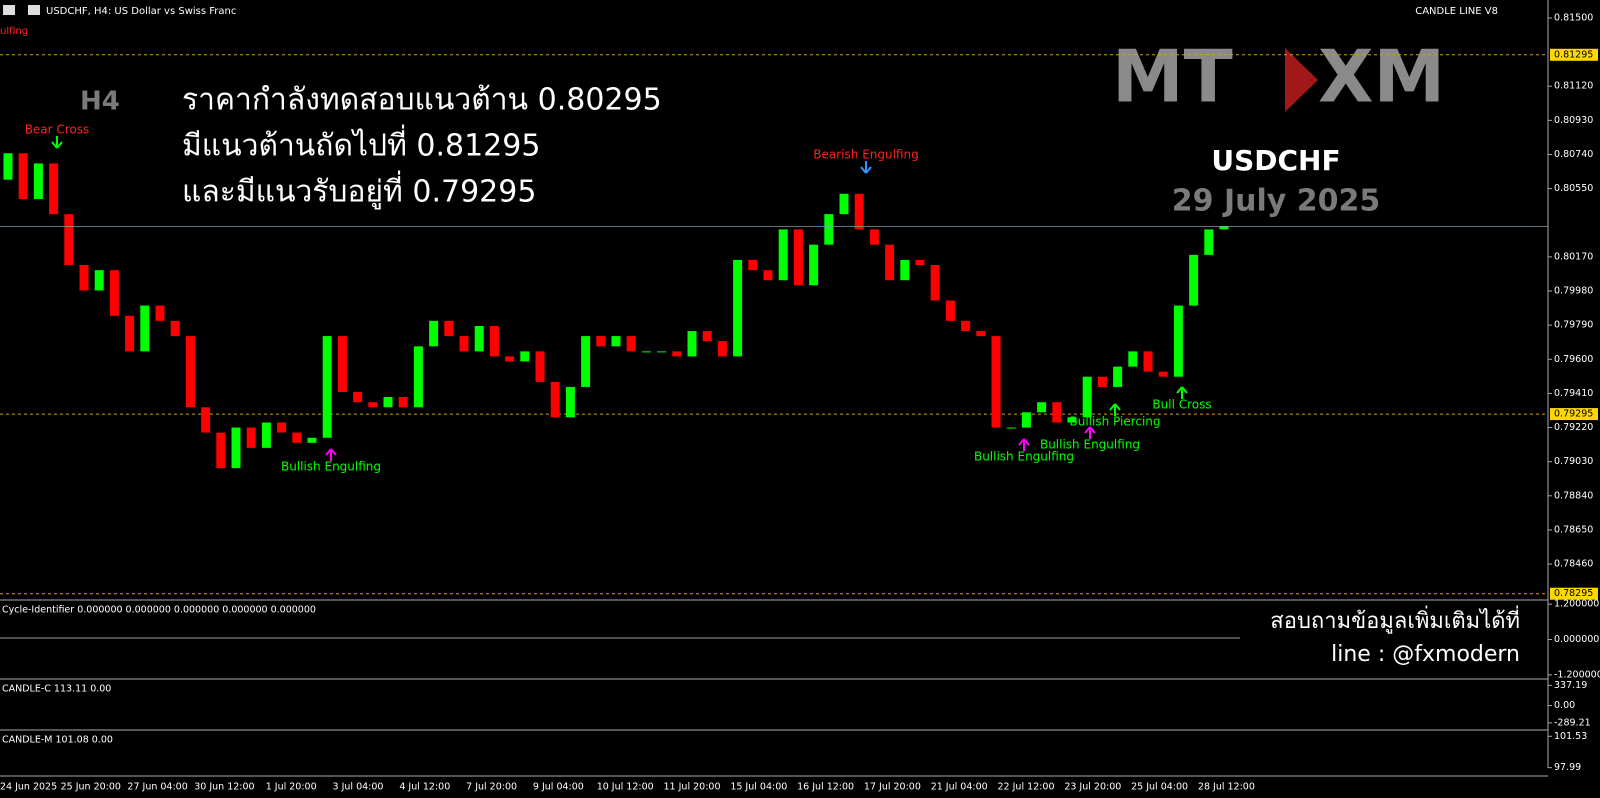 This screenshot has height=798, width=1600. I want to click on headline-line: มีแนวต้านถัดไปที่ 0.81295, so click(361, 144).